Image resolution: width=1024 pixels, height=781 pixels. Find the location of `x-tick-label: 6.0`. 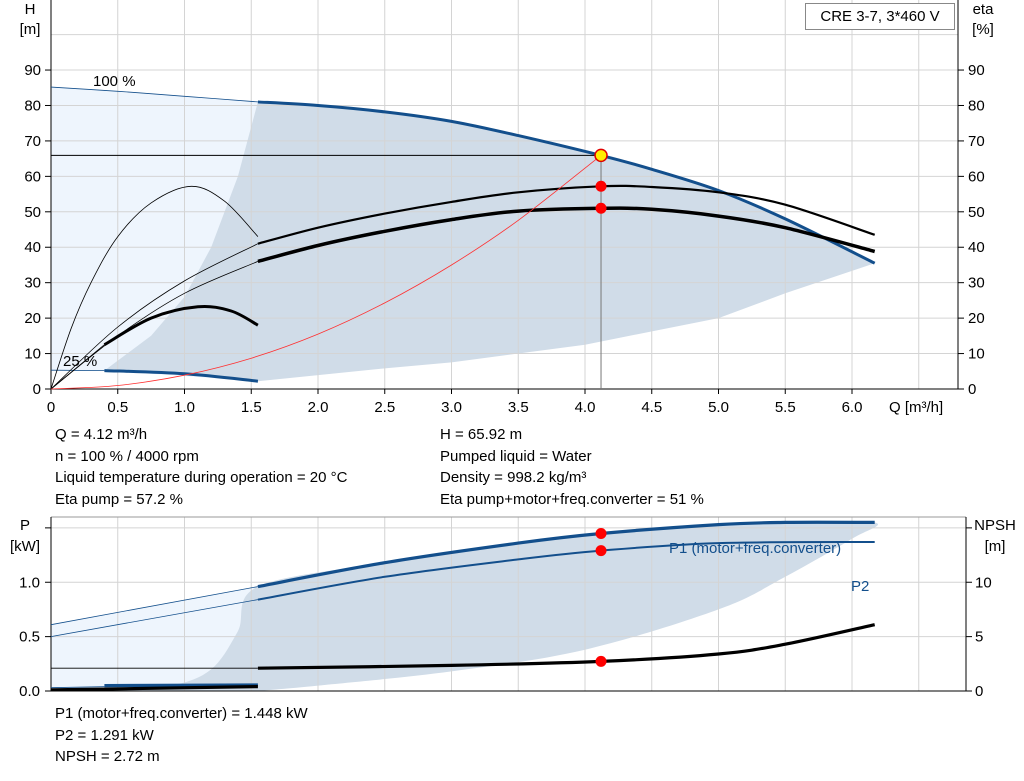

x-tick-label: 6.0 is located at coordinates (852, 407).